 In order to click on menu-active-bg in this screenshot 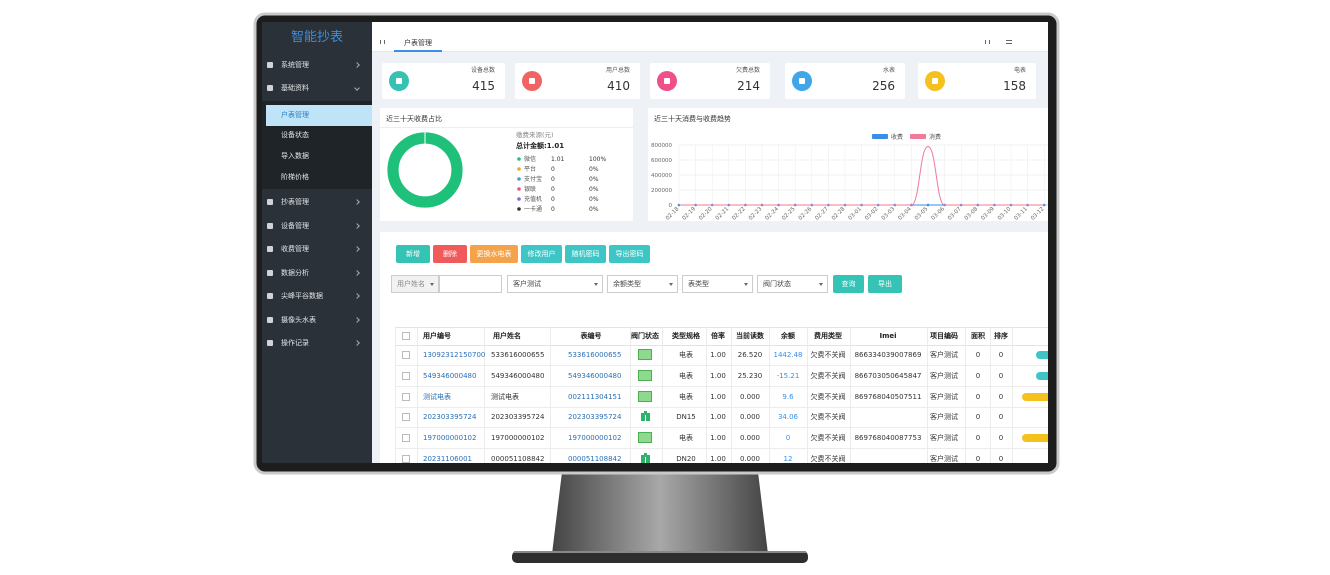, I will do `click(319, 115)`.